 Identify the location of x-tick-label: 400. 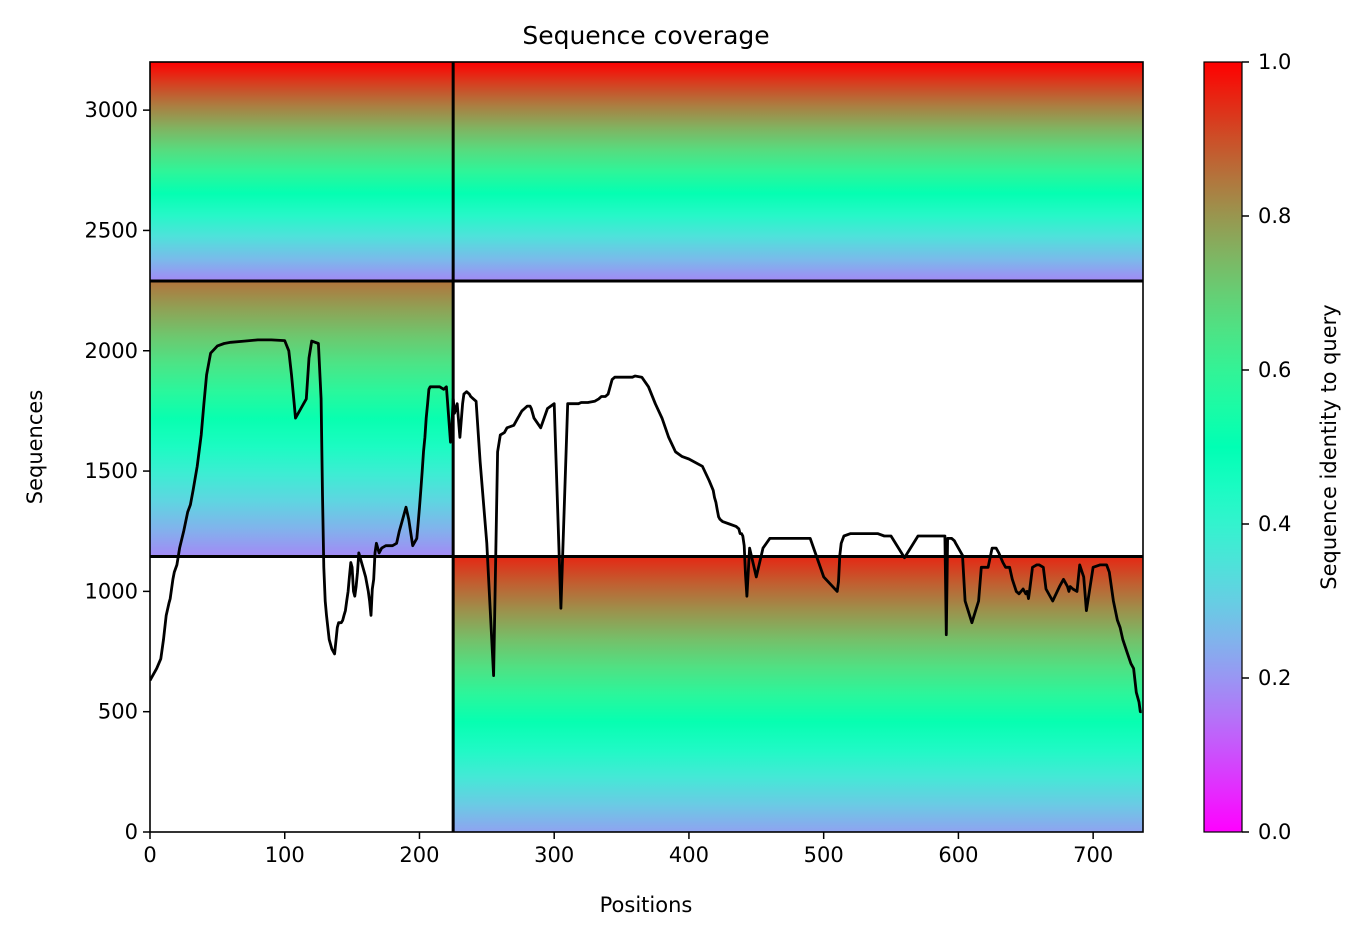
(689, 855).